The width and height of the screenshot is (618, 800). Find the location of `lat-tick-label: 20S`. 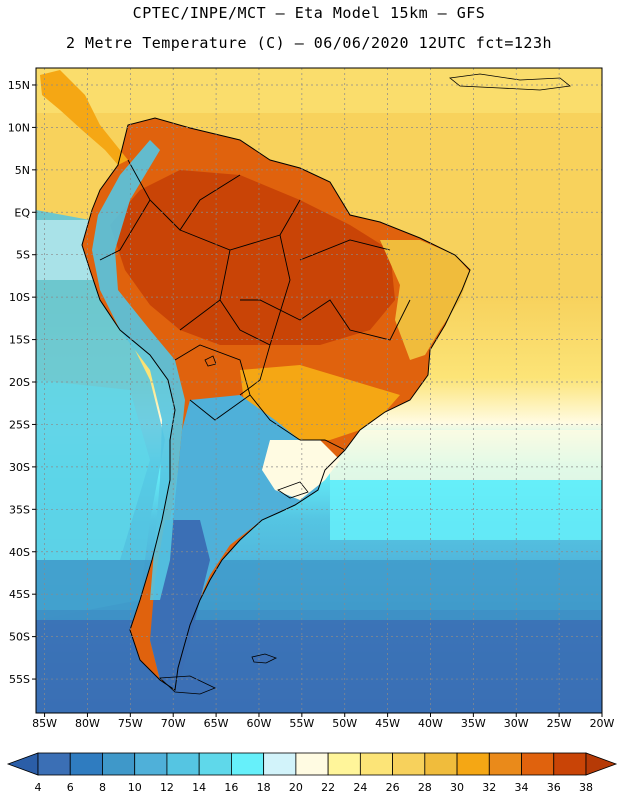

lat-tick-label: 20S is located at coordinates (19, 382).